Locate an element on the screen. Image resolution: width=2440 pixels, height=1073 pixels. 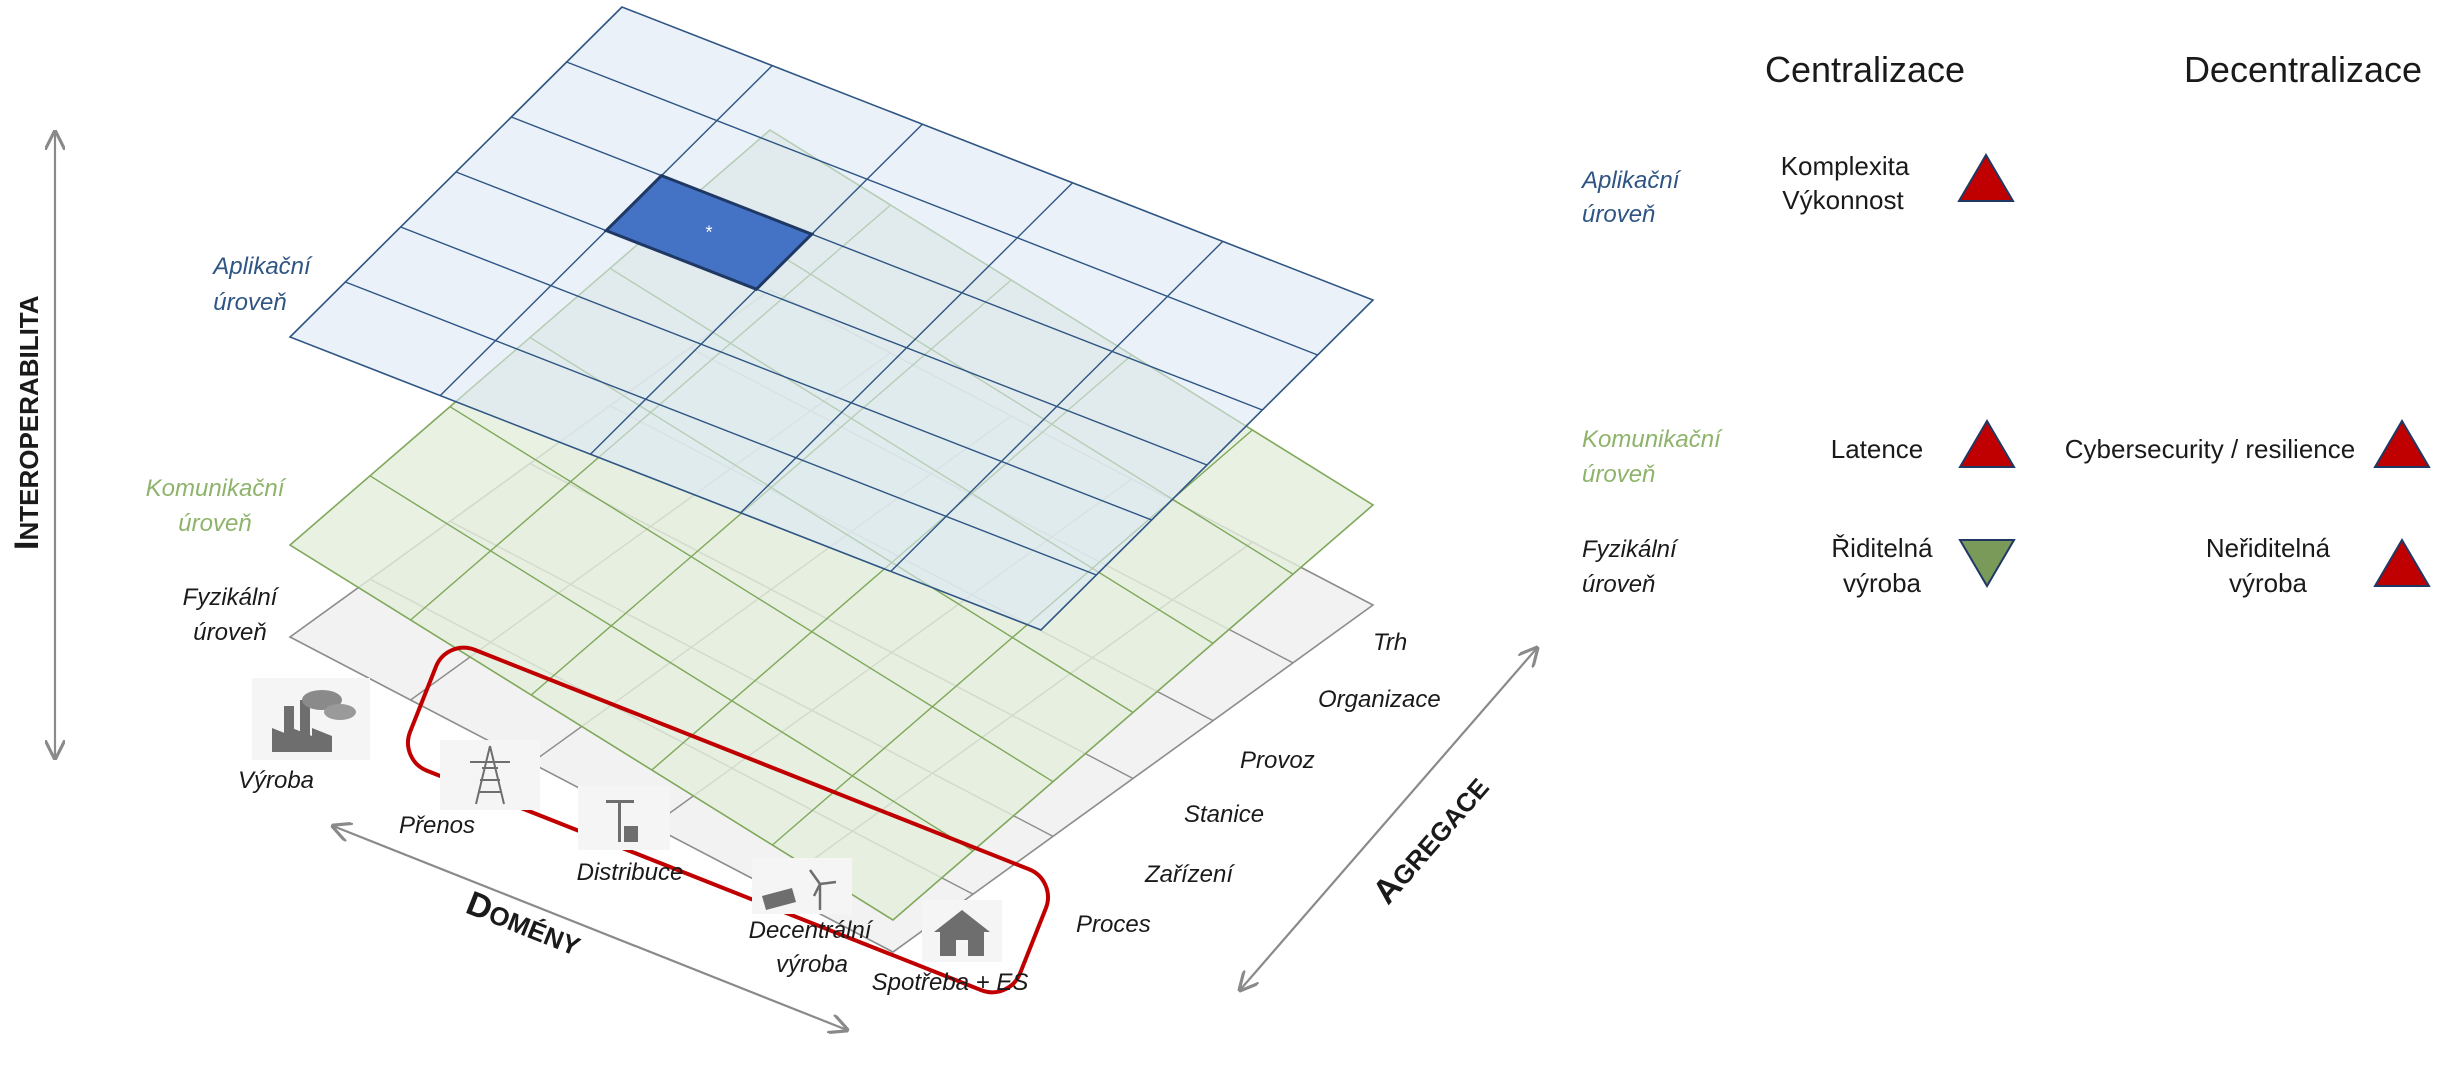
communication-layer-label: Komunikační úroveň is located at coordinates (216, 506).